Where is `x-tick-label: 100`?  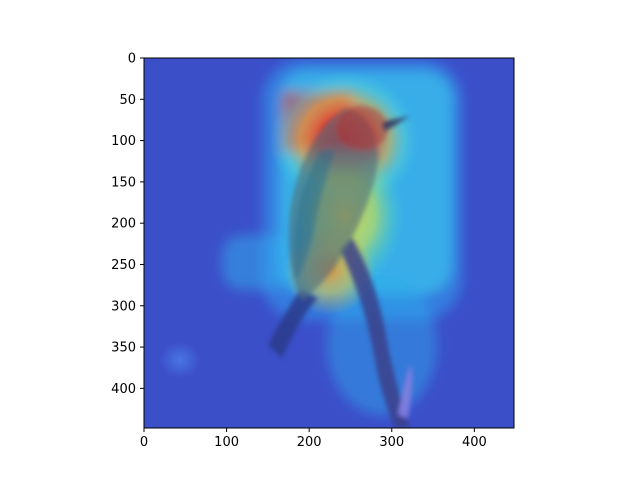
x-tick-label: 100 is located at coordinates (226, 442).